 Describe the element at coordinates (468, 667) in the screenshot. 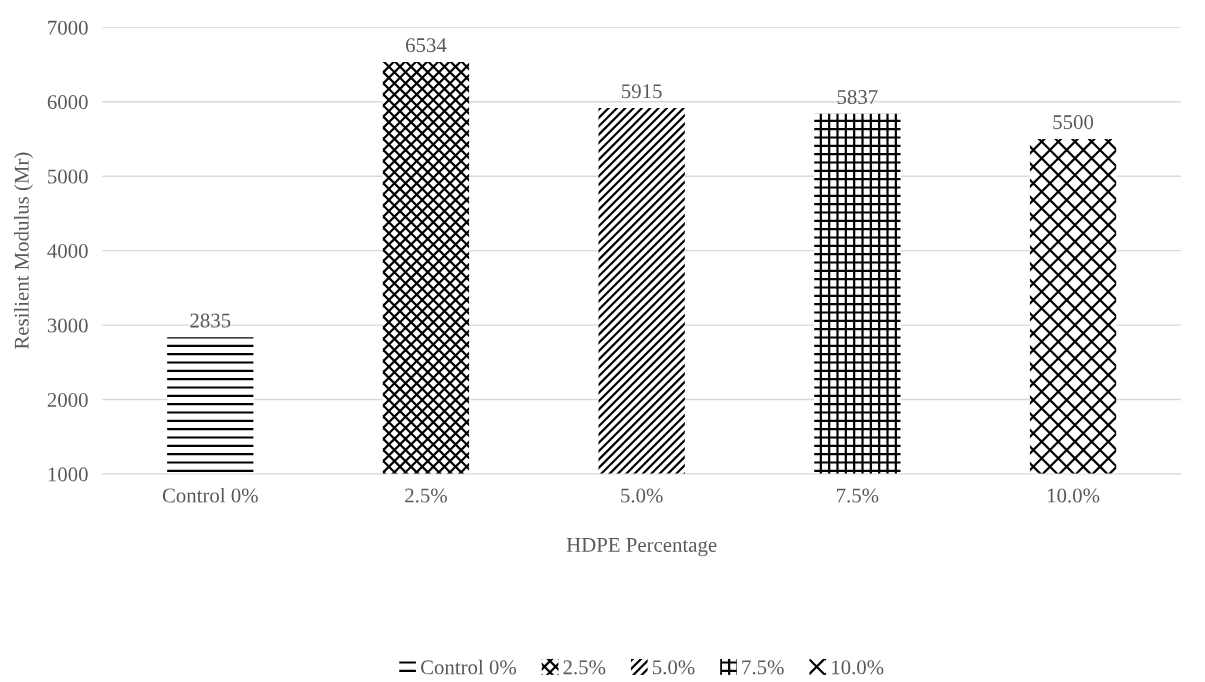

I see `legend-label: Control 0%` at that location.